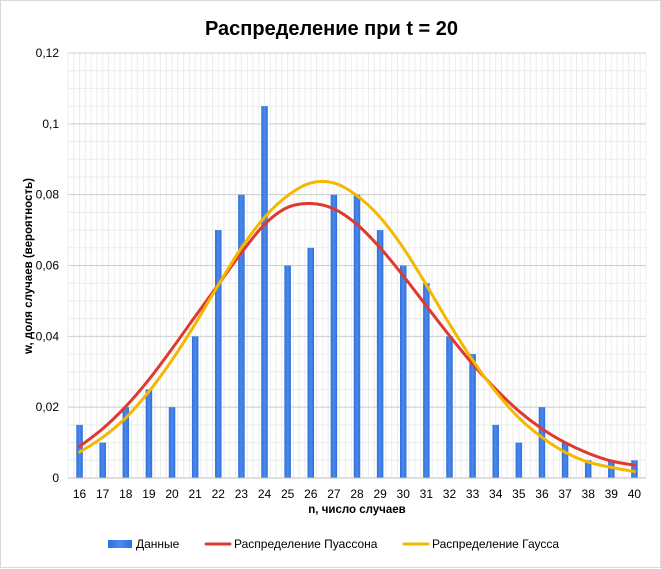  Describe the element at coordinates (311, 494) in the screenshot. I see `x-tick-label: 26` at that location.